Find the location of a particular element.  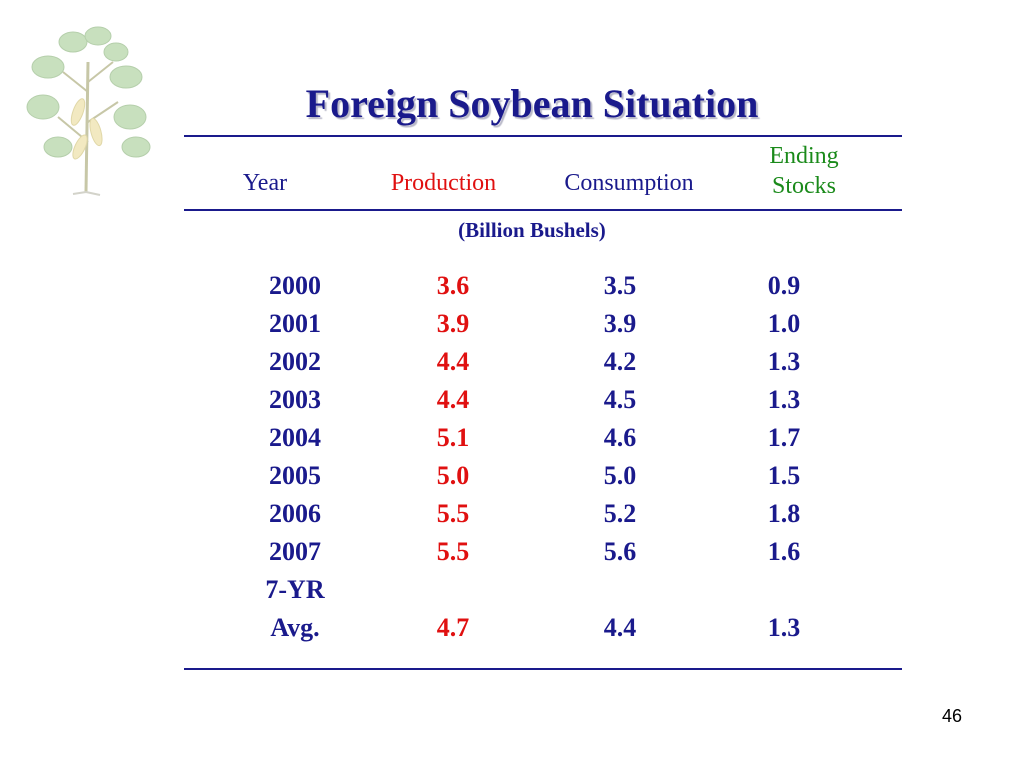

table-row: 2007 5.5 5.6 1.6 is located at coordinates (512, 552).